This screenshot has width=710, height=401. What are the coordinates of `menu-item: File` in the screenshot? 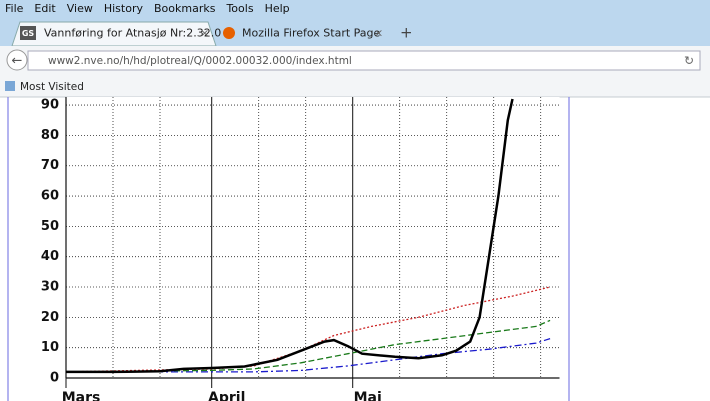 It's located at (14, 8).